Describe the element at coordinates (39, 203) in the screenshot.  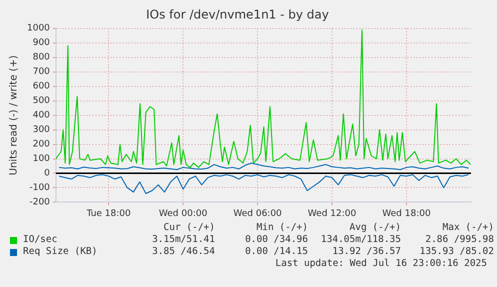
I see `y-tick-label: -200` at that location.